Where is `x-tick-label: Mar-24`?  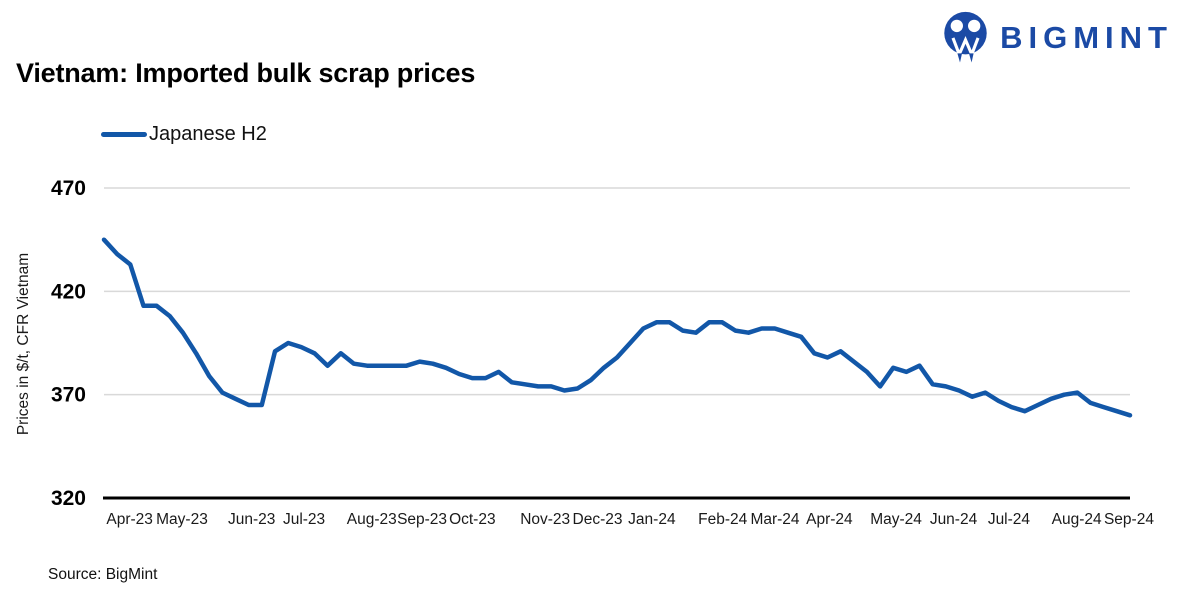
x-tick-label: Mar-24 is located at coordinates (774, 519).